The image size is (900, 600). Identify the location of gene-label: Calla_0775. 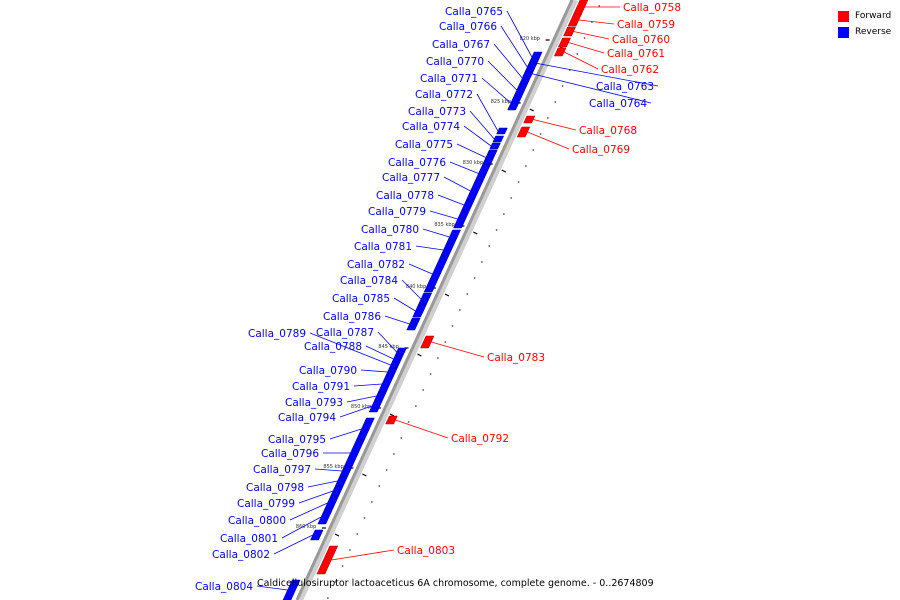
(424, 145).